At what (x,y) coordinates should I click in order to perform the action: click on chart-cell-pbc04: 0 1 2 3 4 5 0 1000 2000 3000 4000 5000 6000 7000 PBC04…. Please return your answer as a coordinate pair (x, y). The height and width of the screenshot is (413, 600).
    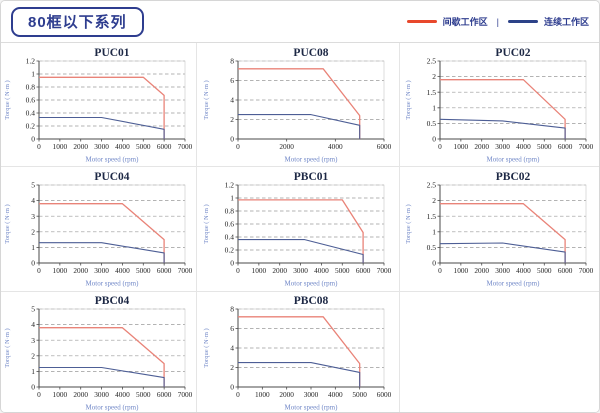
    Looking at the image, I should click on (99, 352).